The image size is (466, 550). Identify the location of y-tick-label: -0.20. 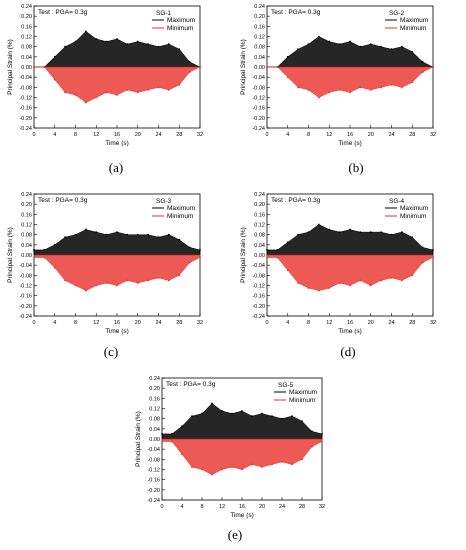
(258, 307).